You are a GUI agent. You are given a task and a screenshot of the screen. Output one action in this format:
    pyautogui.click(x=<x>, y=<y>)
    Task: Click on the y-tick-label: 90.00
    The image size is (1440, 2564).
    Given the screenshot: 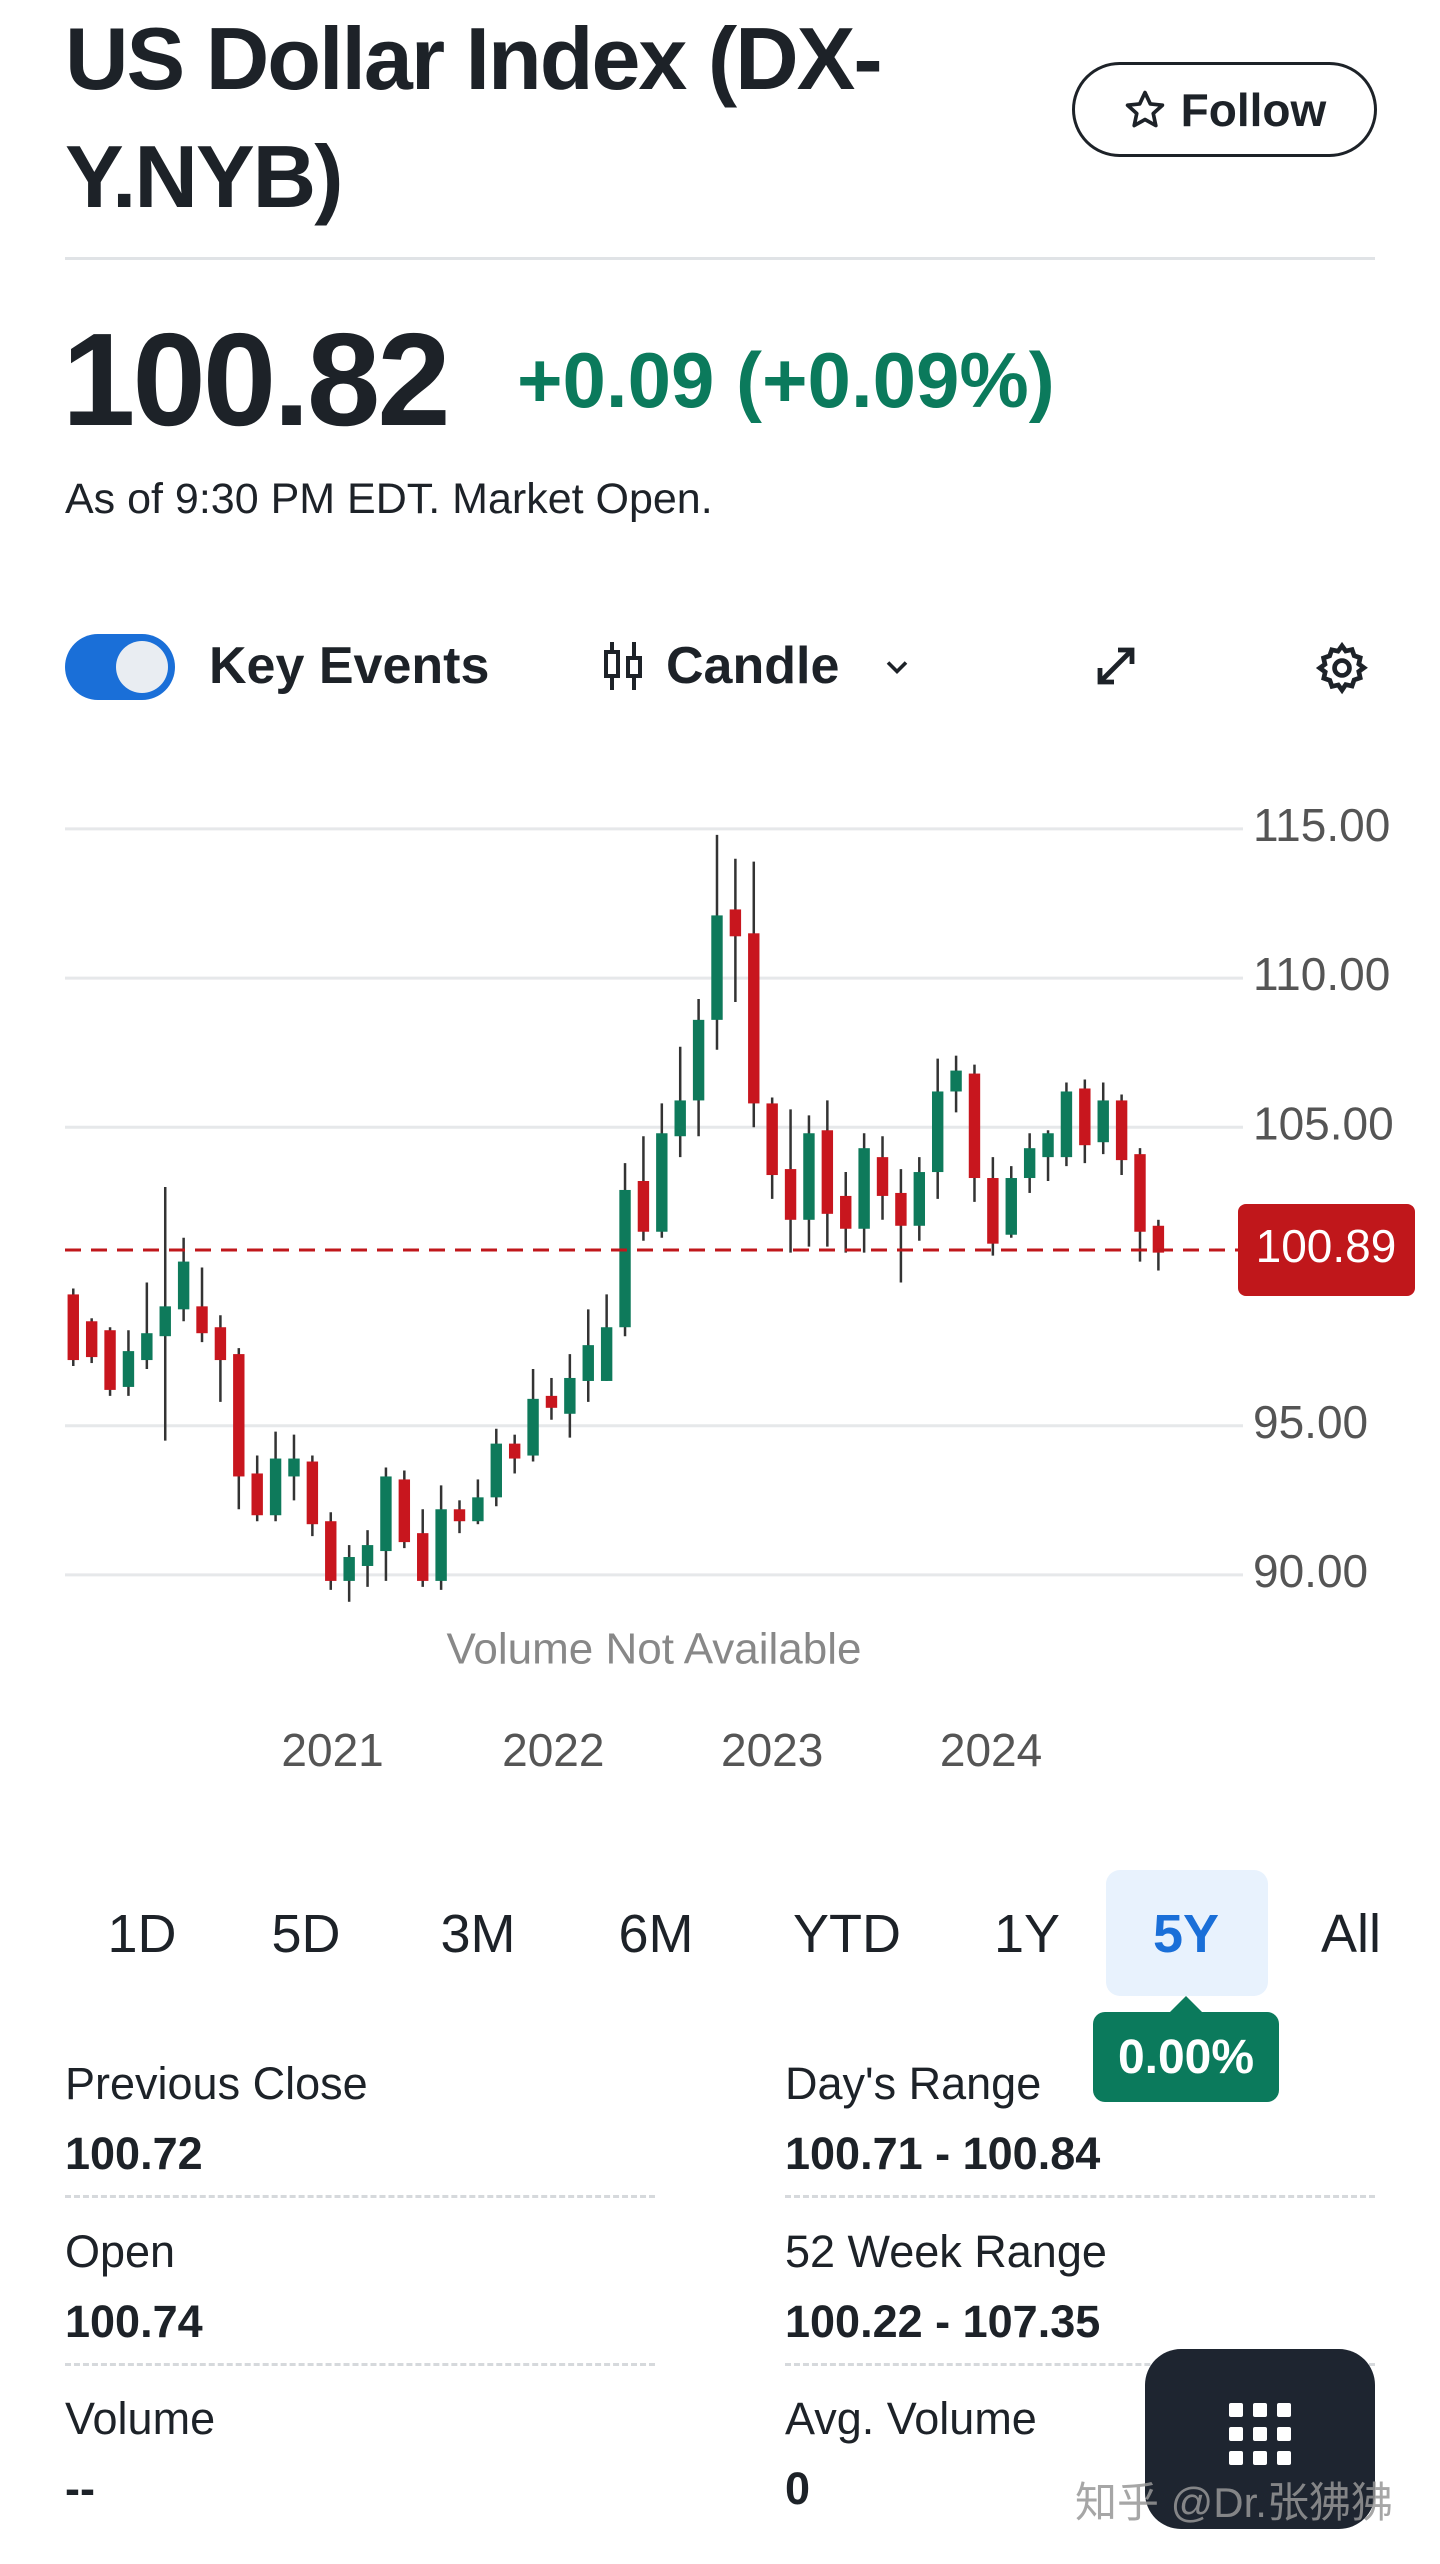 What is the action you would take?
    pyautogui.click(x=1310, y=1571)
    